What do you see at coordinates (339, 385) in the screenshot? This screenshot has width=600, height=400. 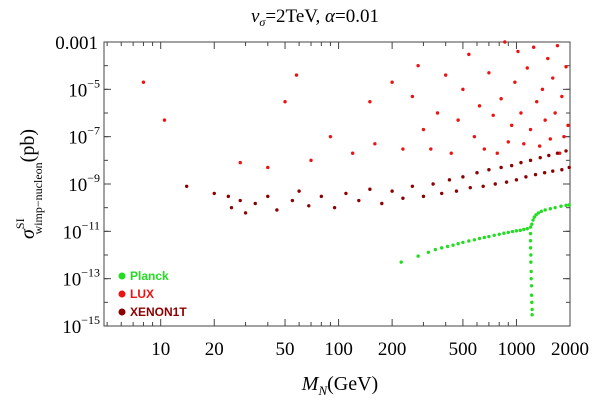 I see `x-axis-label: MN(GeV)` at bounding box center [339, 385].